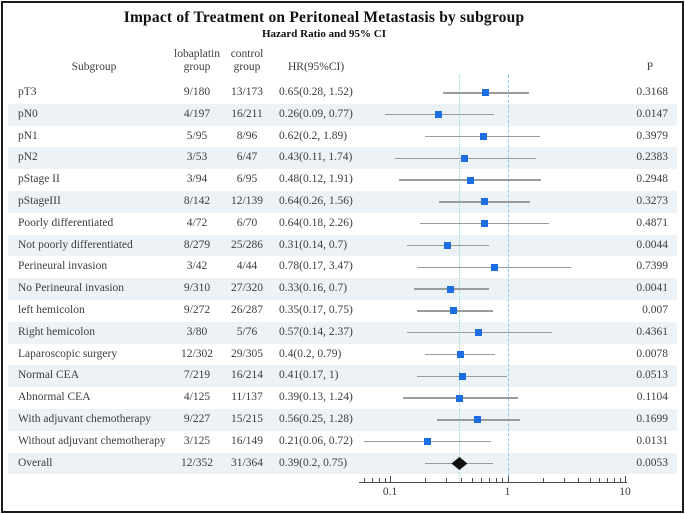 Image resolution: width=685 pixels, height=514 pixels. Describe the element at coordinates (652, 92) in the screenshot. I see `p-value: 0.3168` at that location.